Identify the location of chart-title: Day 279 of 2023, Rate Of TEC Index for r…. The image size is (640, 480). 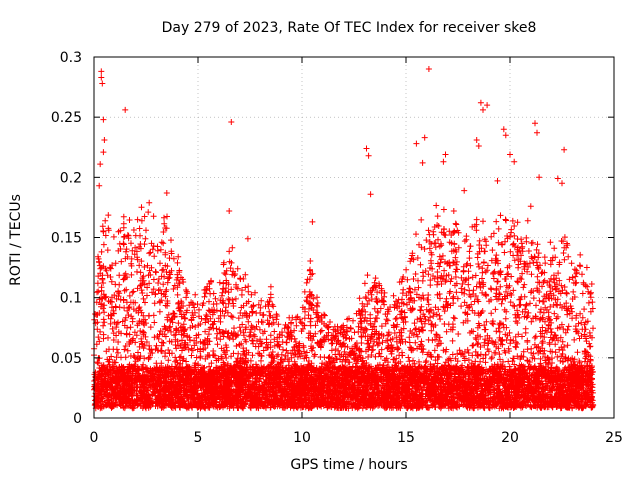
(349, 28).